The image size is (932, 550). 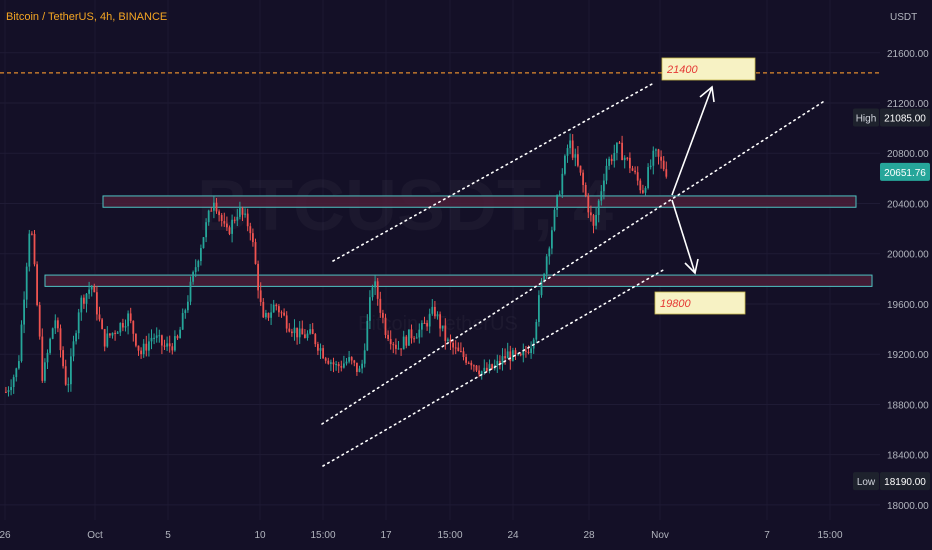 I want to click on projection-arrows, so click(x=693, y=180).